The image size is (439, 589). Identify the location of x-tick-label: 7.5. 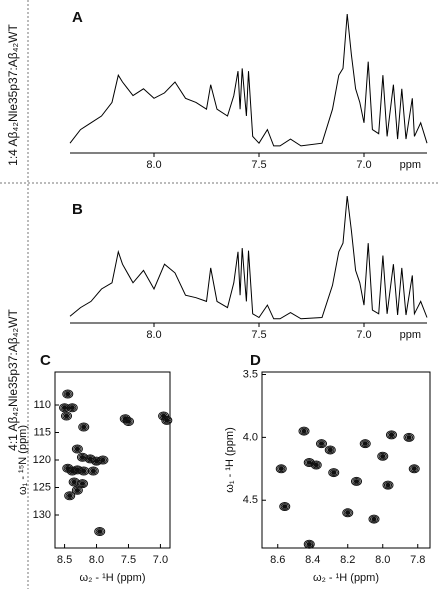
(258, 335).